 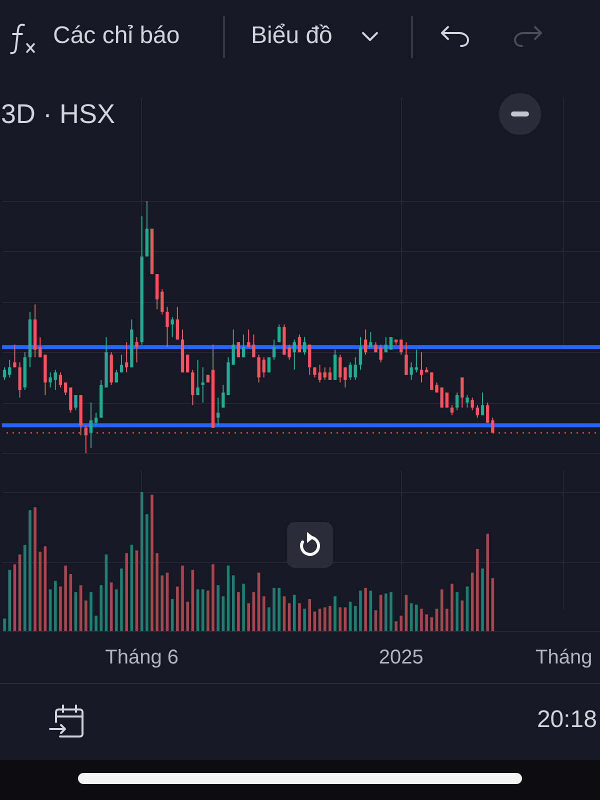 I want to click on x-tick-label: Tháng, so click(x=564, y=657).